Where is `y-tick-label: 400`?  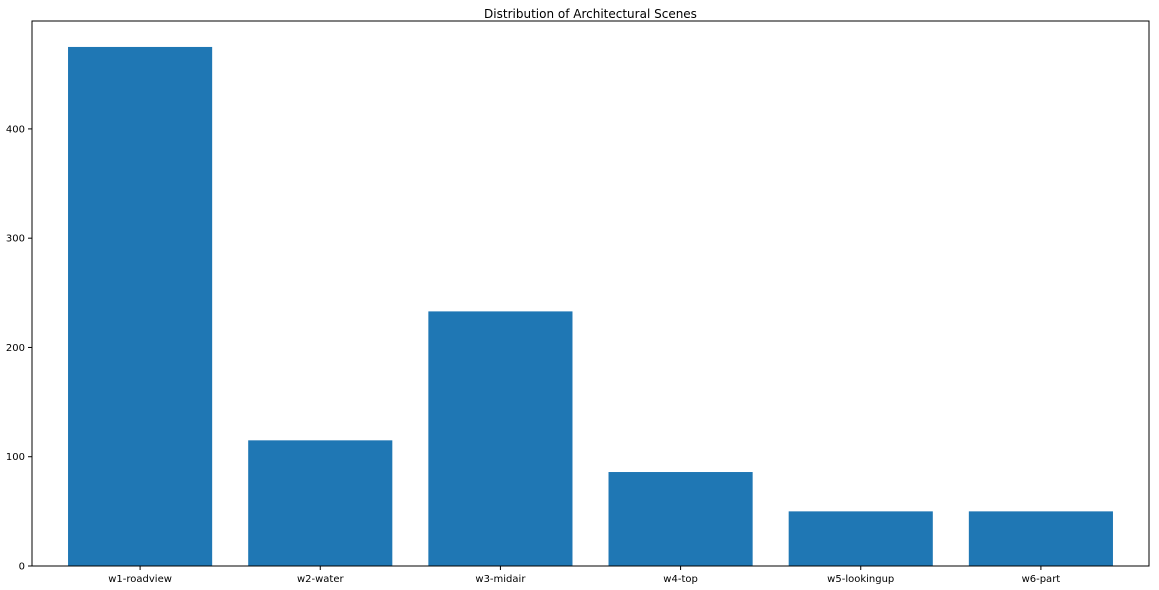
y-tick-label: 400 is located at coordinates (15, 129).